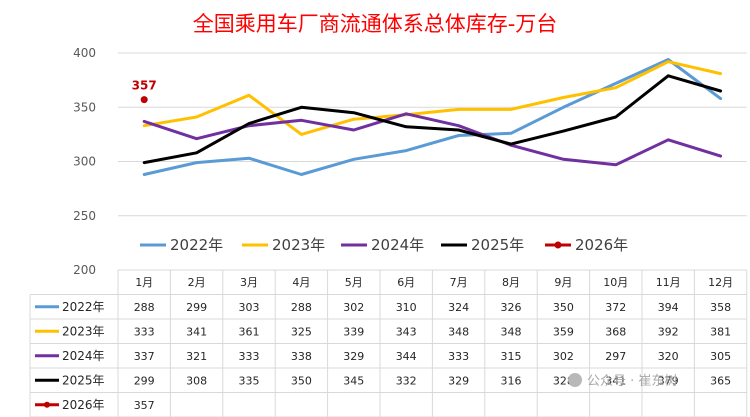 The height and width of the screenshot is (417, 750). Describe the element at coordinates (720, 307) in the screenshot. I see `table-value-cell: 358` at that location.